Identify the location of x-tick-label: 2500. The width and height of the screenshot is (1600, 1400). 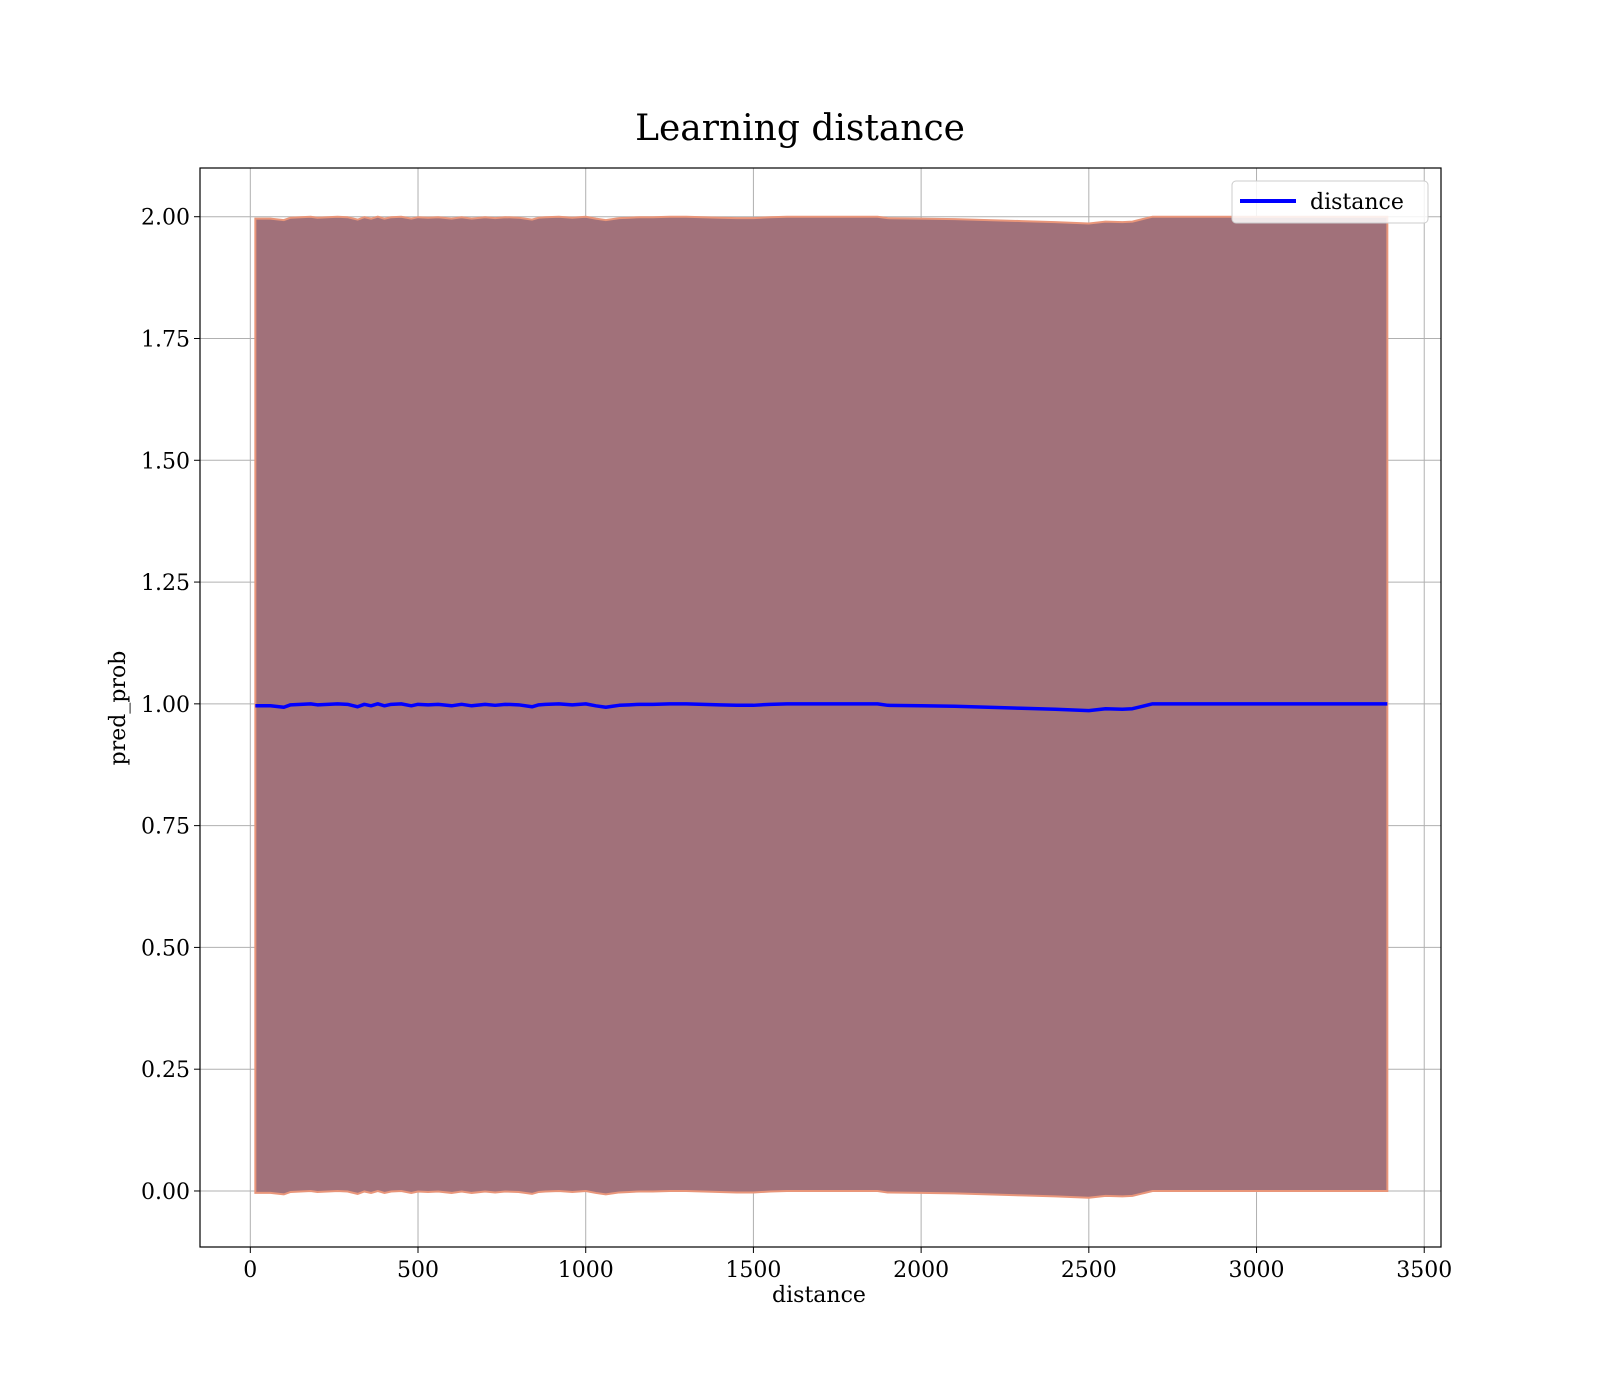
(1089, 1270).